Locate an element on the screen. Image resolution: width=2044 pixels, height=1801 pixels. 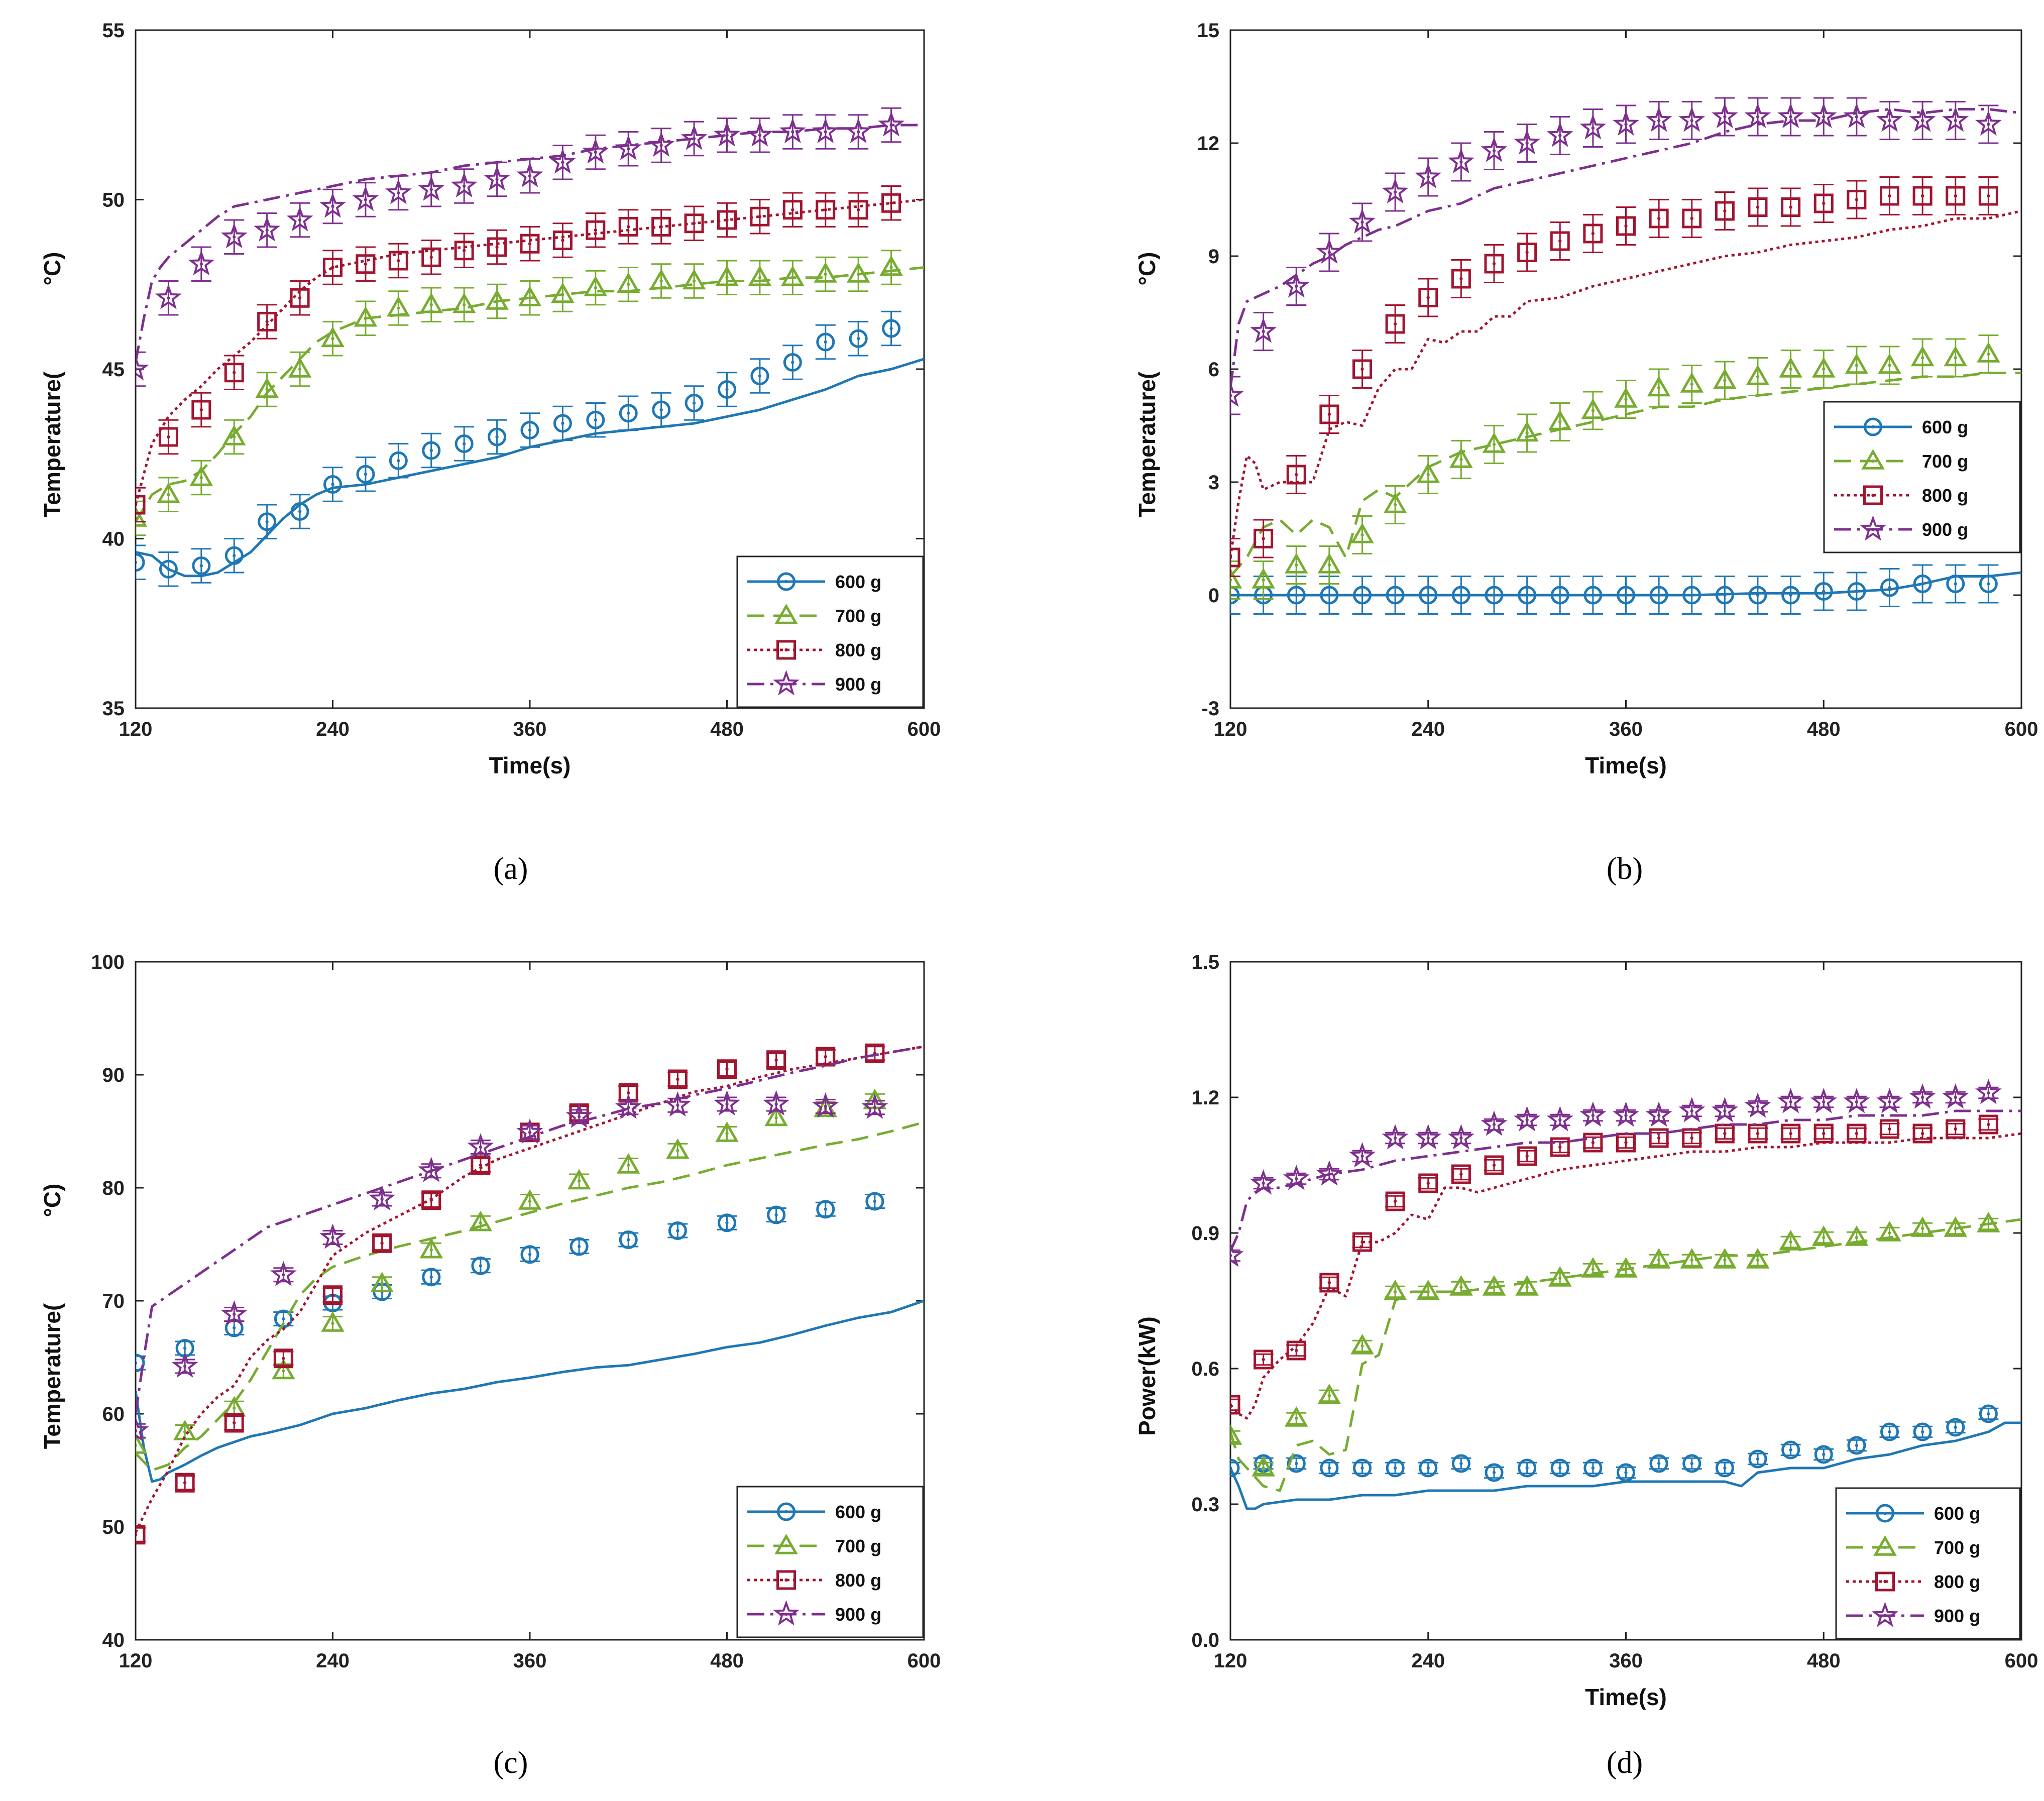
y-tick-label: 60 is located at coordinates (113, 1414).